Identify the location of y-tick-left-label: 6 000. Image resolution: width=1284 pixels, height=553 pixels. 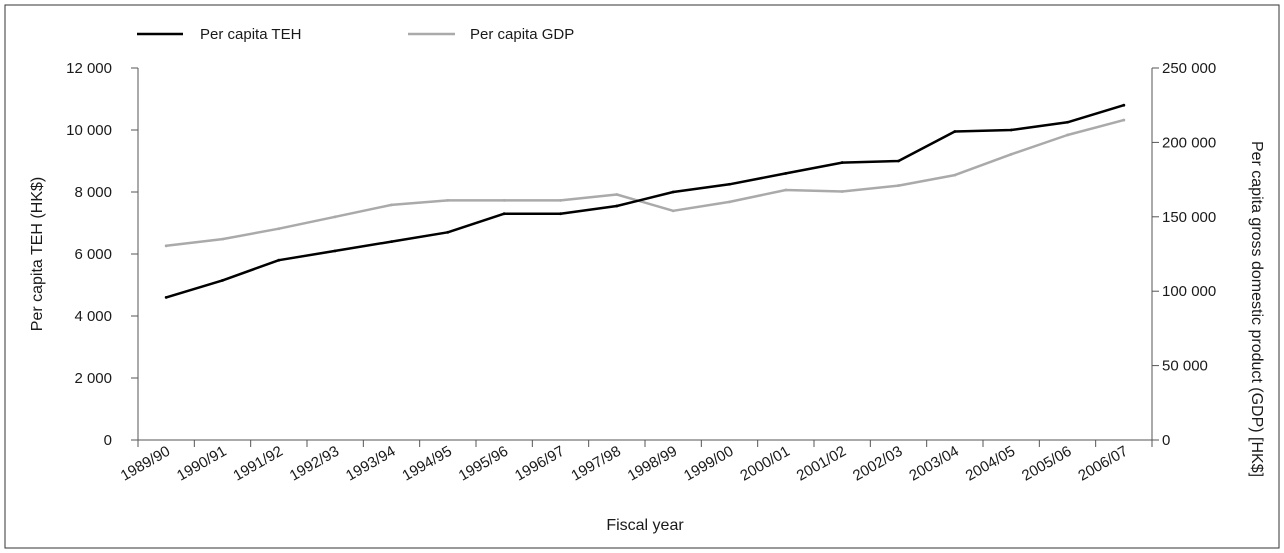
(93, 254).